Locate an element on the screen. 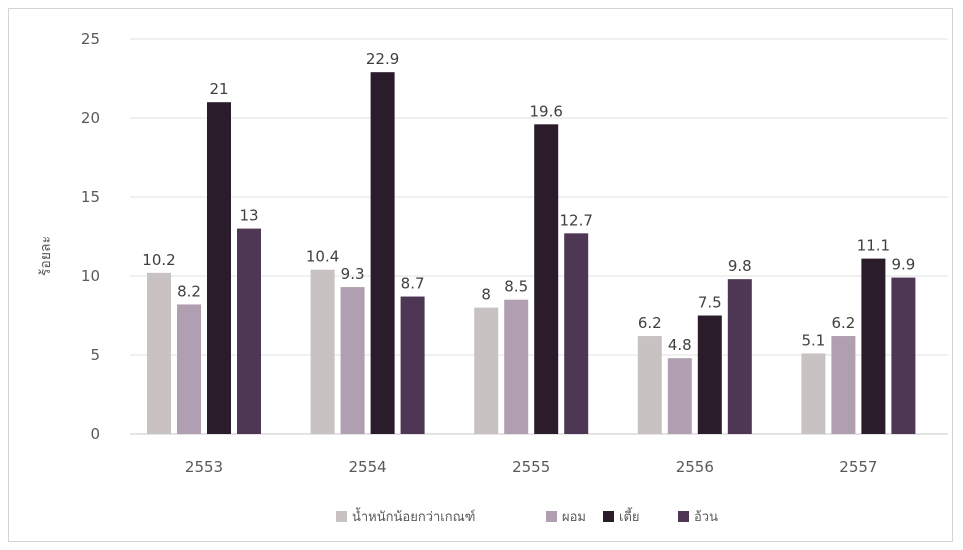 This screenshot has width=963, height=550. data-label: 13 is located at coordinates (248, 216).